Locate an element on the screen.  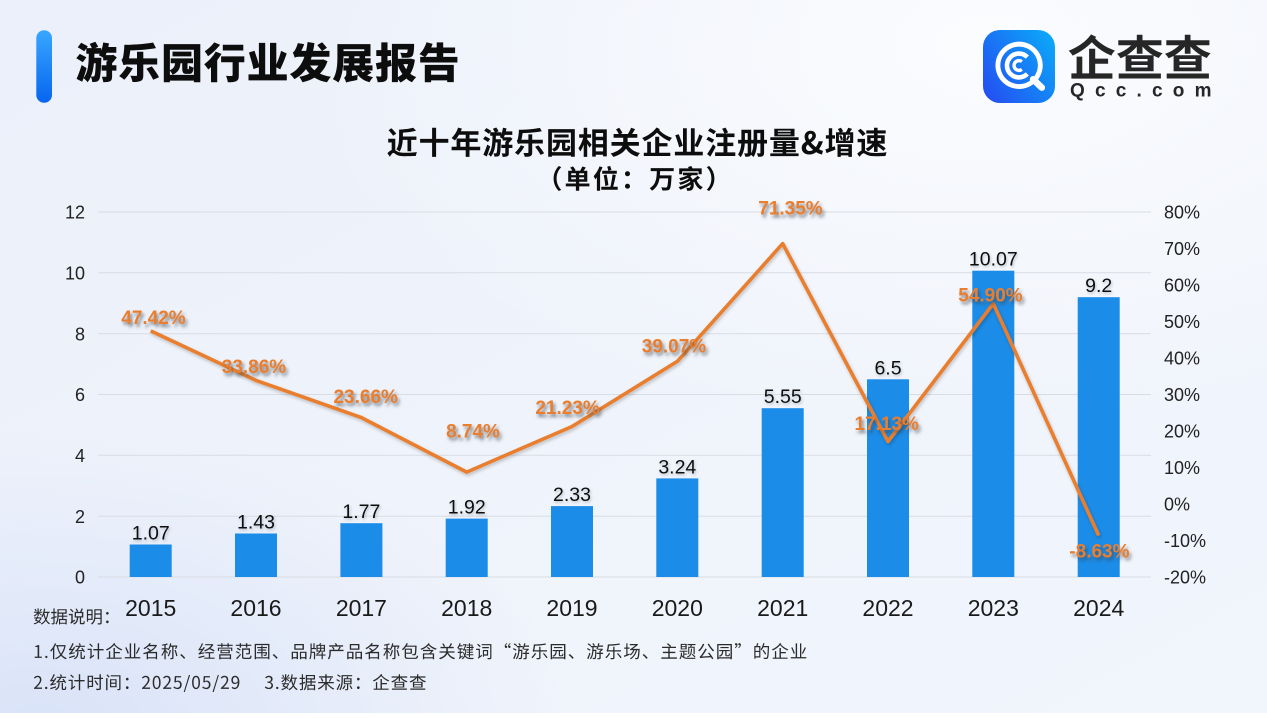
svg-text: 39.07% is located at coordinates (674, 346).